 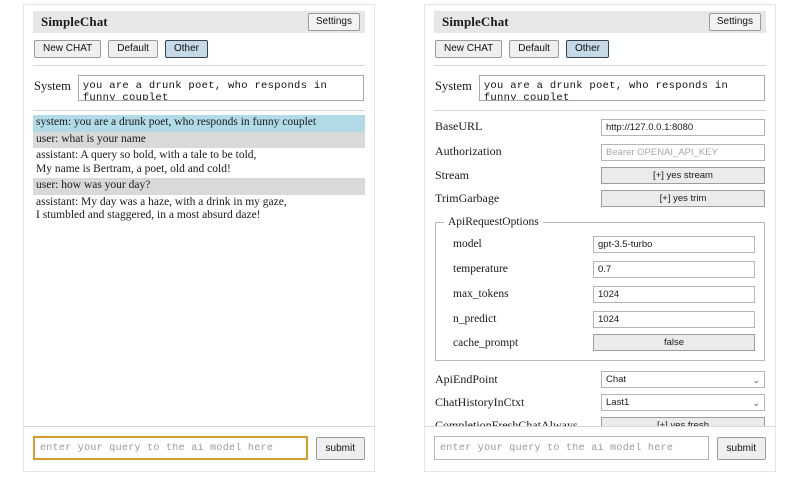 I want to click on temperature-input, so click(x=674, y=269).